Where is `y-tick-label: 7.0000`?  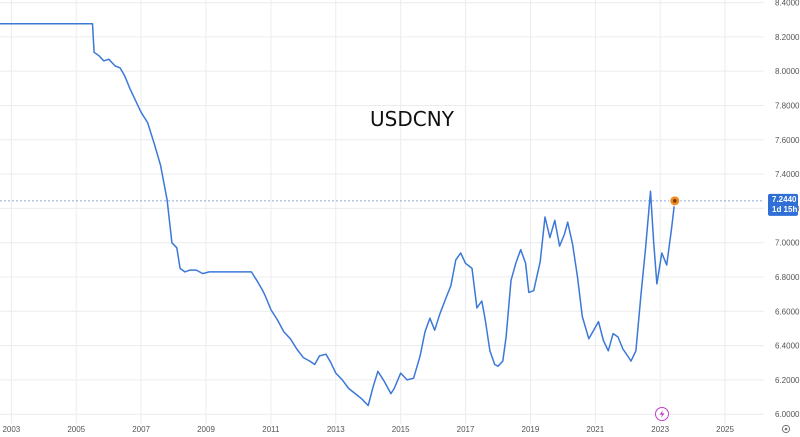 y-tick-label: 7.0000 is located at coordinates (787, 243).